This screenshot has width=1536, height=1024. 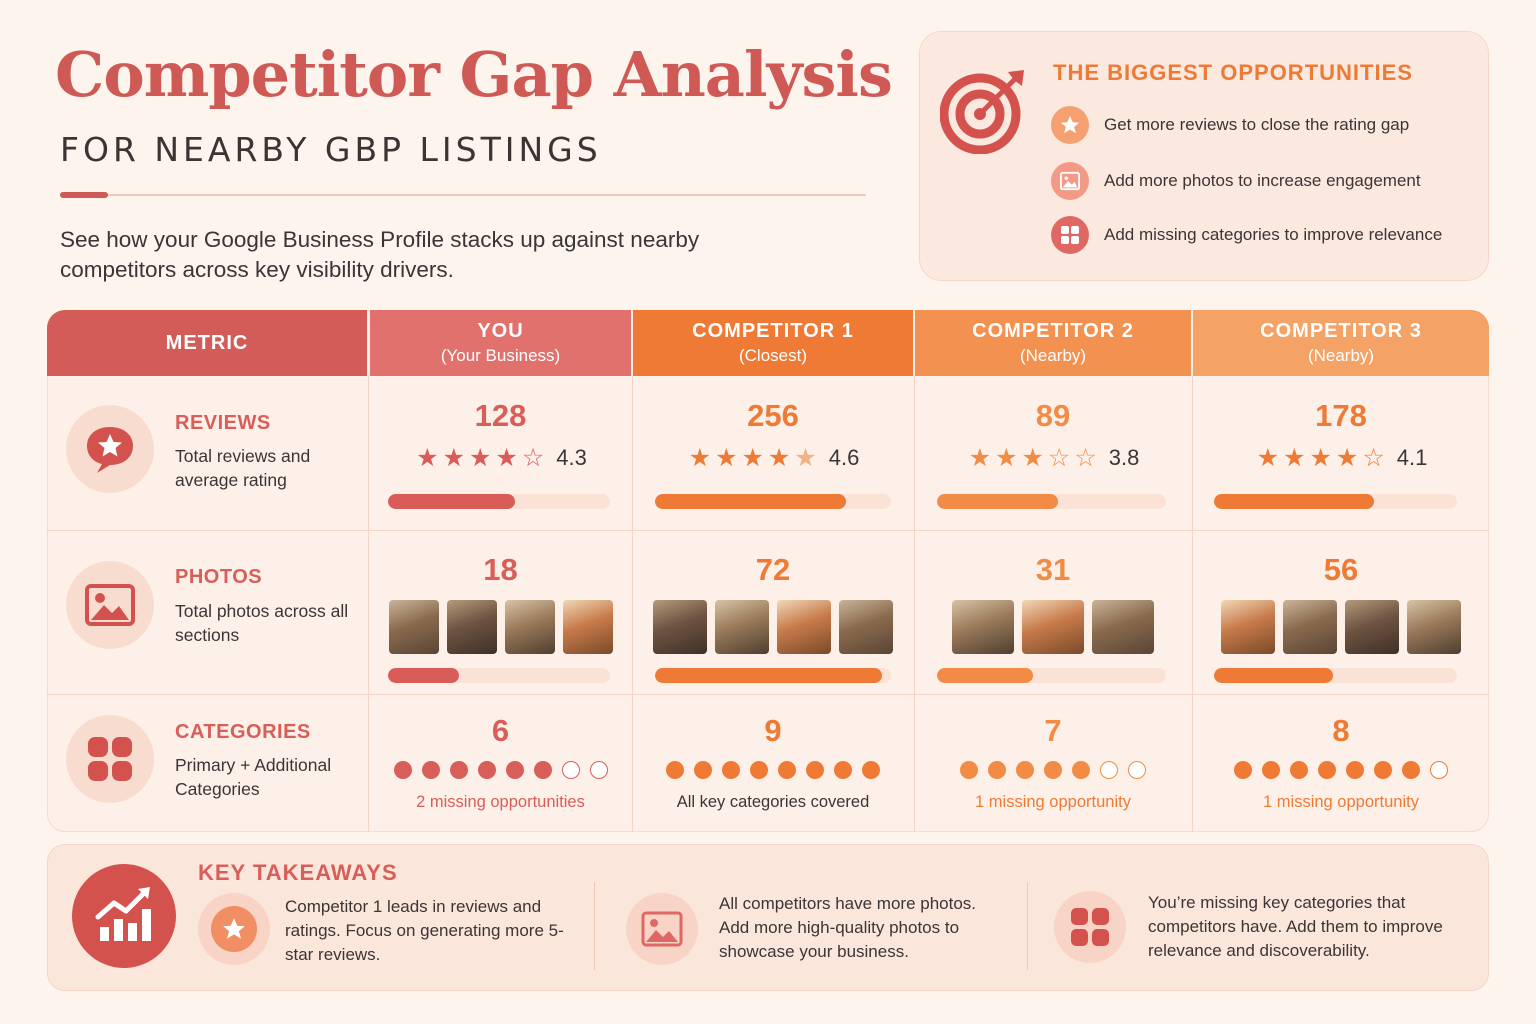 I want to click on metric-name-categories: CATEGORIES, so click(x=243, y=732).